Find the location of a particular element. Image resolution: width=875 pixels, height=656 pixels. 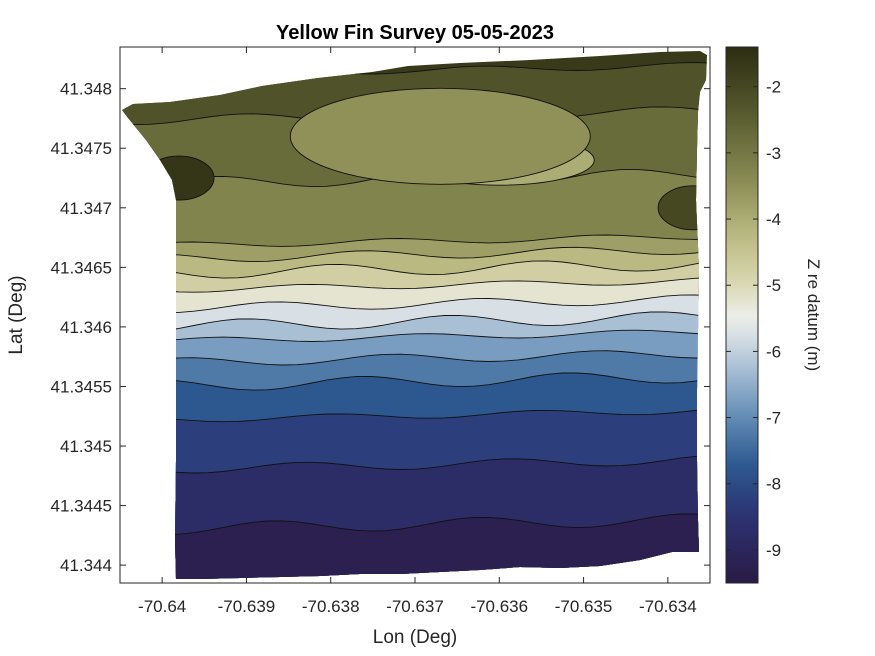

y-tick-label: 41.346 is located at coordinates (86, 327).